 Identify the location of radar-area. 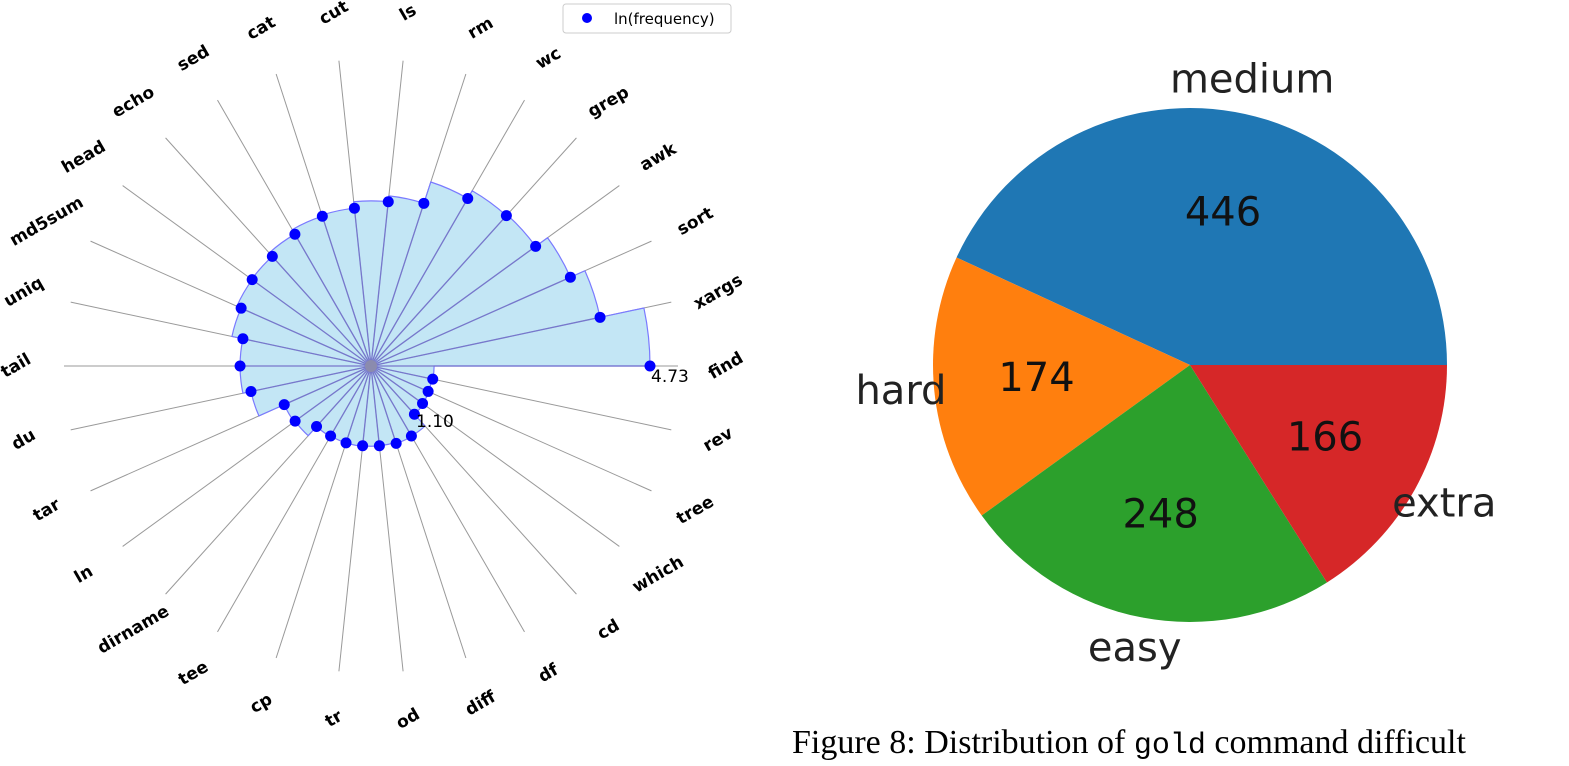
(441, 314).